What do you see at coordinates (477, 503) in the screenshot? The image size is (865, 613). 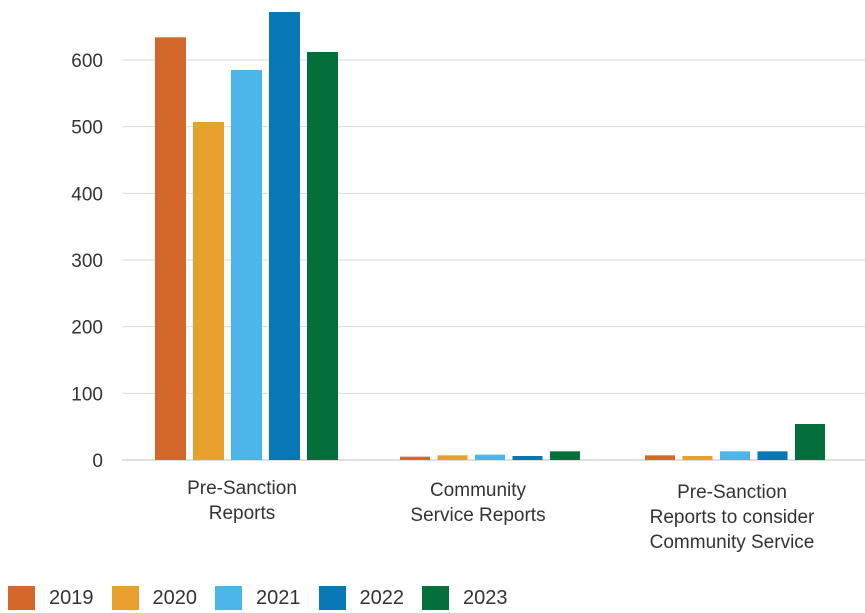 I see `category-label: Community Service Reports` at bounding box center [477, 503].